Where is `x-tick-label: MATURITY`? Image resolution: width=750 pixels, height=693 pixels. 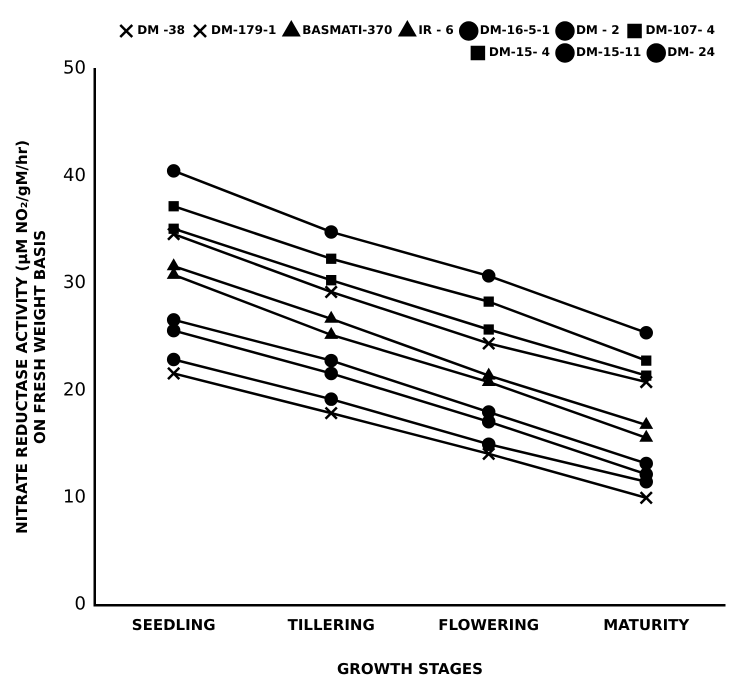 x-tick-label: MATURITY is located at coordinates (646, 625).